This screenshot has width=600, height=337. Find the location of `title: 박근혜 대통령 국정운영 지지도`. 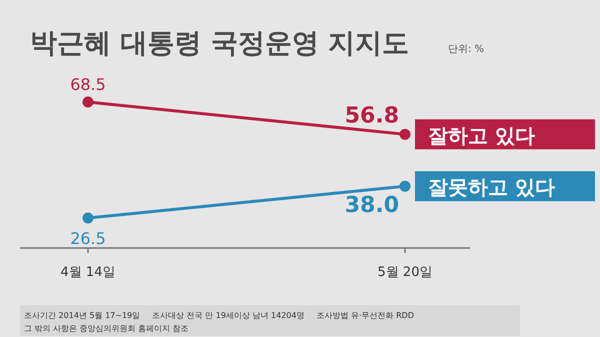

title: 박근혜 대통령 국정운영 지지도 is located at coordinates (220, 43).